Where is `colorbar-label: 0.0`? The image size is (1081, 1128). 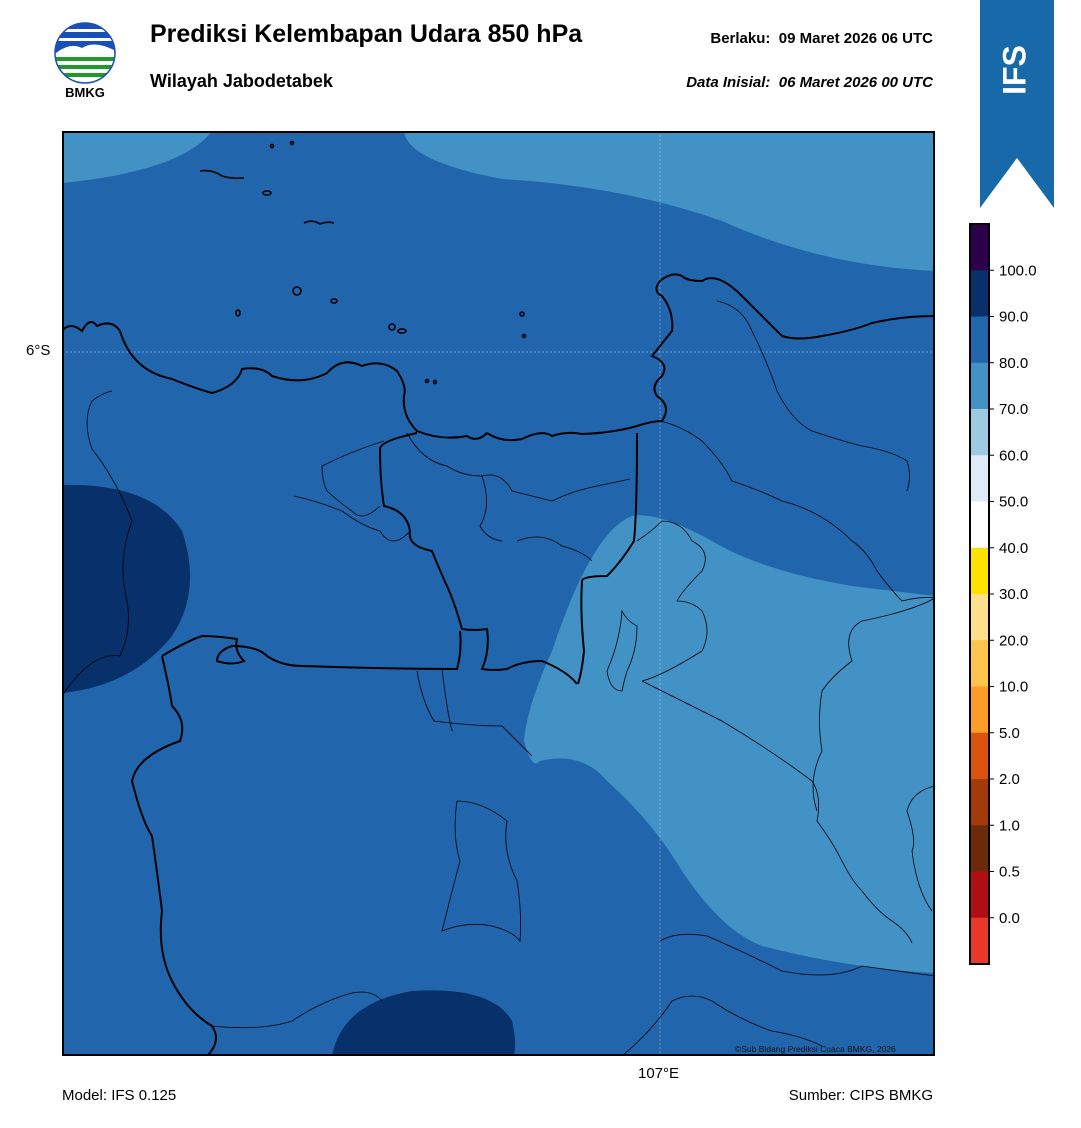
colorbar-label: 0.0 is located at coordinates (1009, 918).